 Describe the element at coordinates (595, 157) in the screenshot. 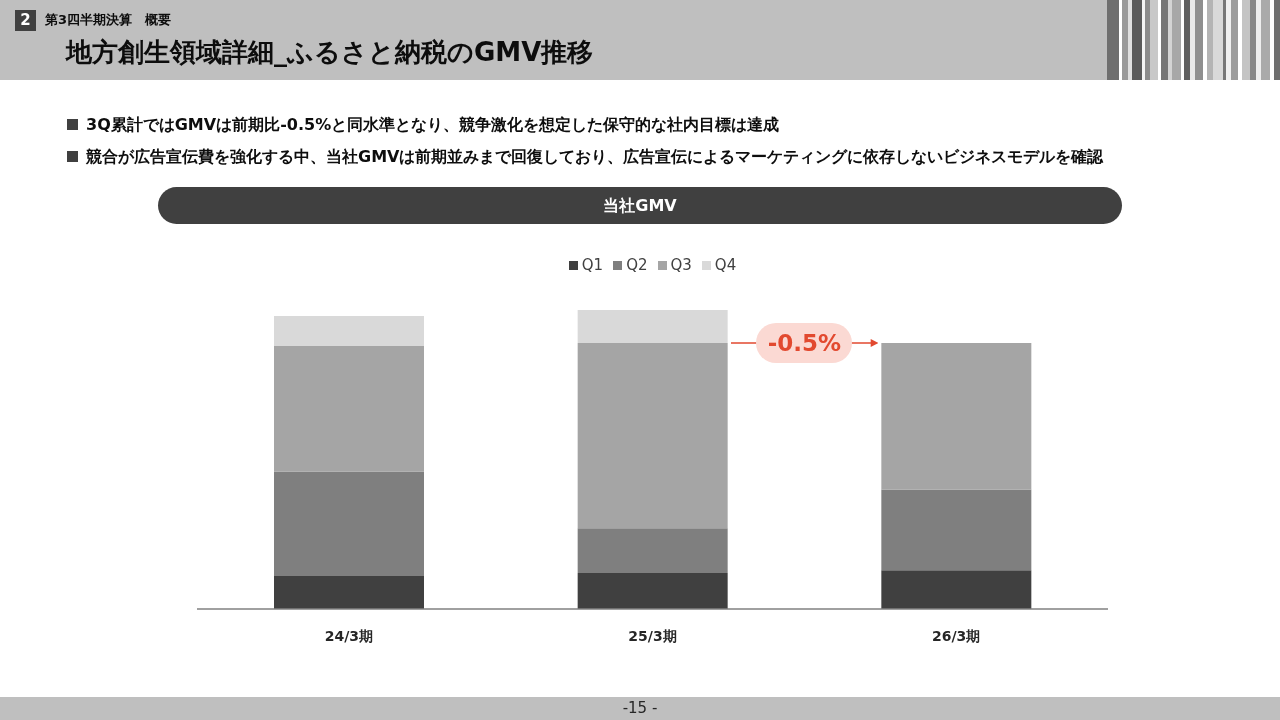

I see `text: 競合が広告宣伝費を強化する中、当社GMVは前期並みまで回復しており、広告宣伝によるマーケティングに依存しないビジネスモデルを確認` at that location.